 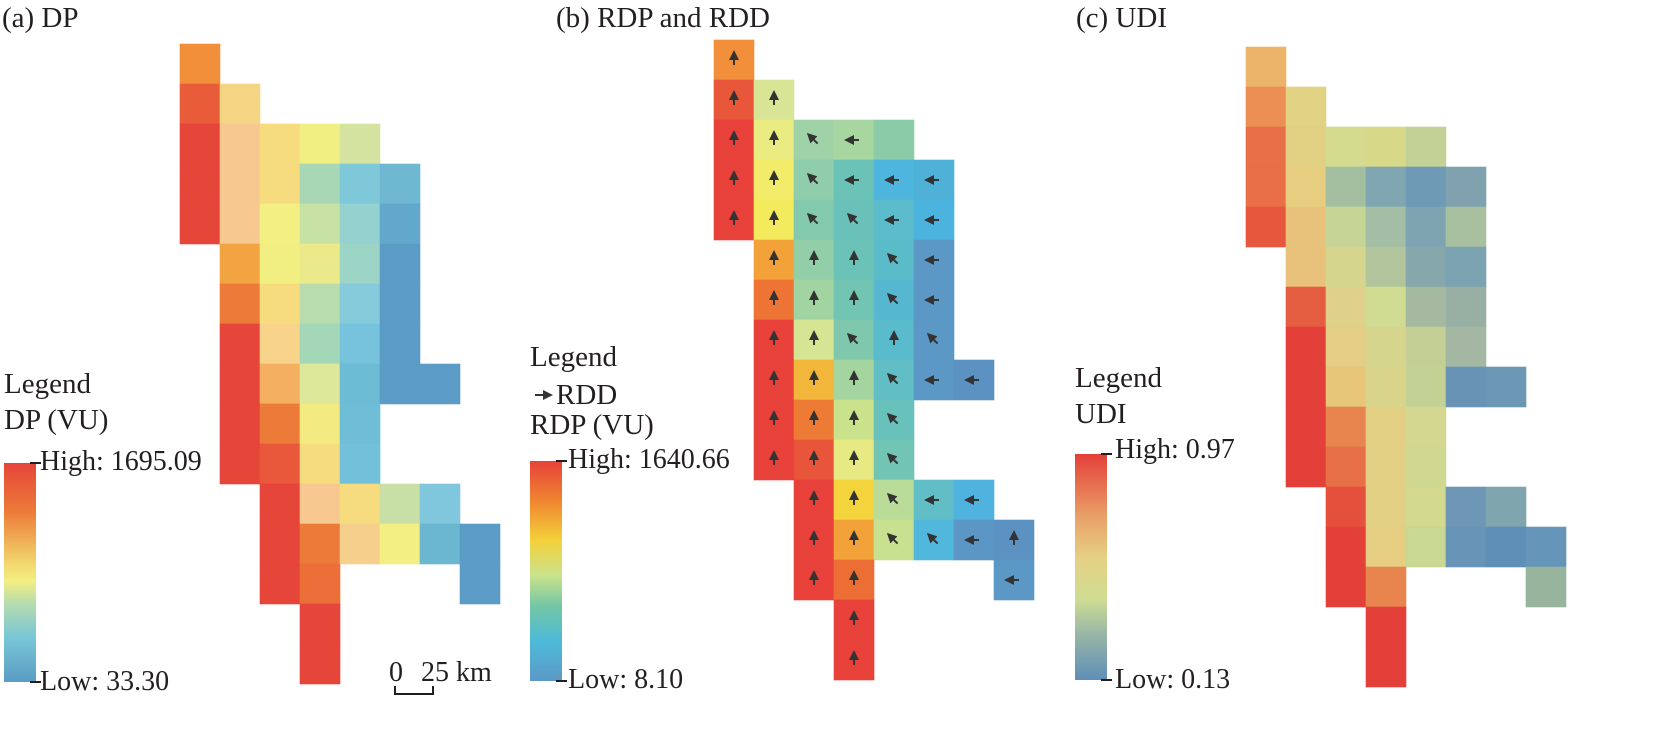 I want to click on ramp-tick-low-udi, so click(x=1106, y=680).